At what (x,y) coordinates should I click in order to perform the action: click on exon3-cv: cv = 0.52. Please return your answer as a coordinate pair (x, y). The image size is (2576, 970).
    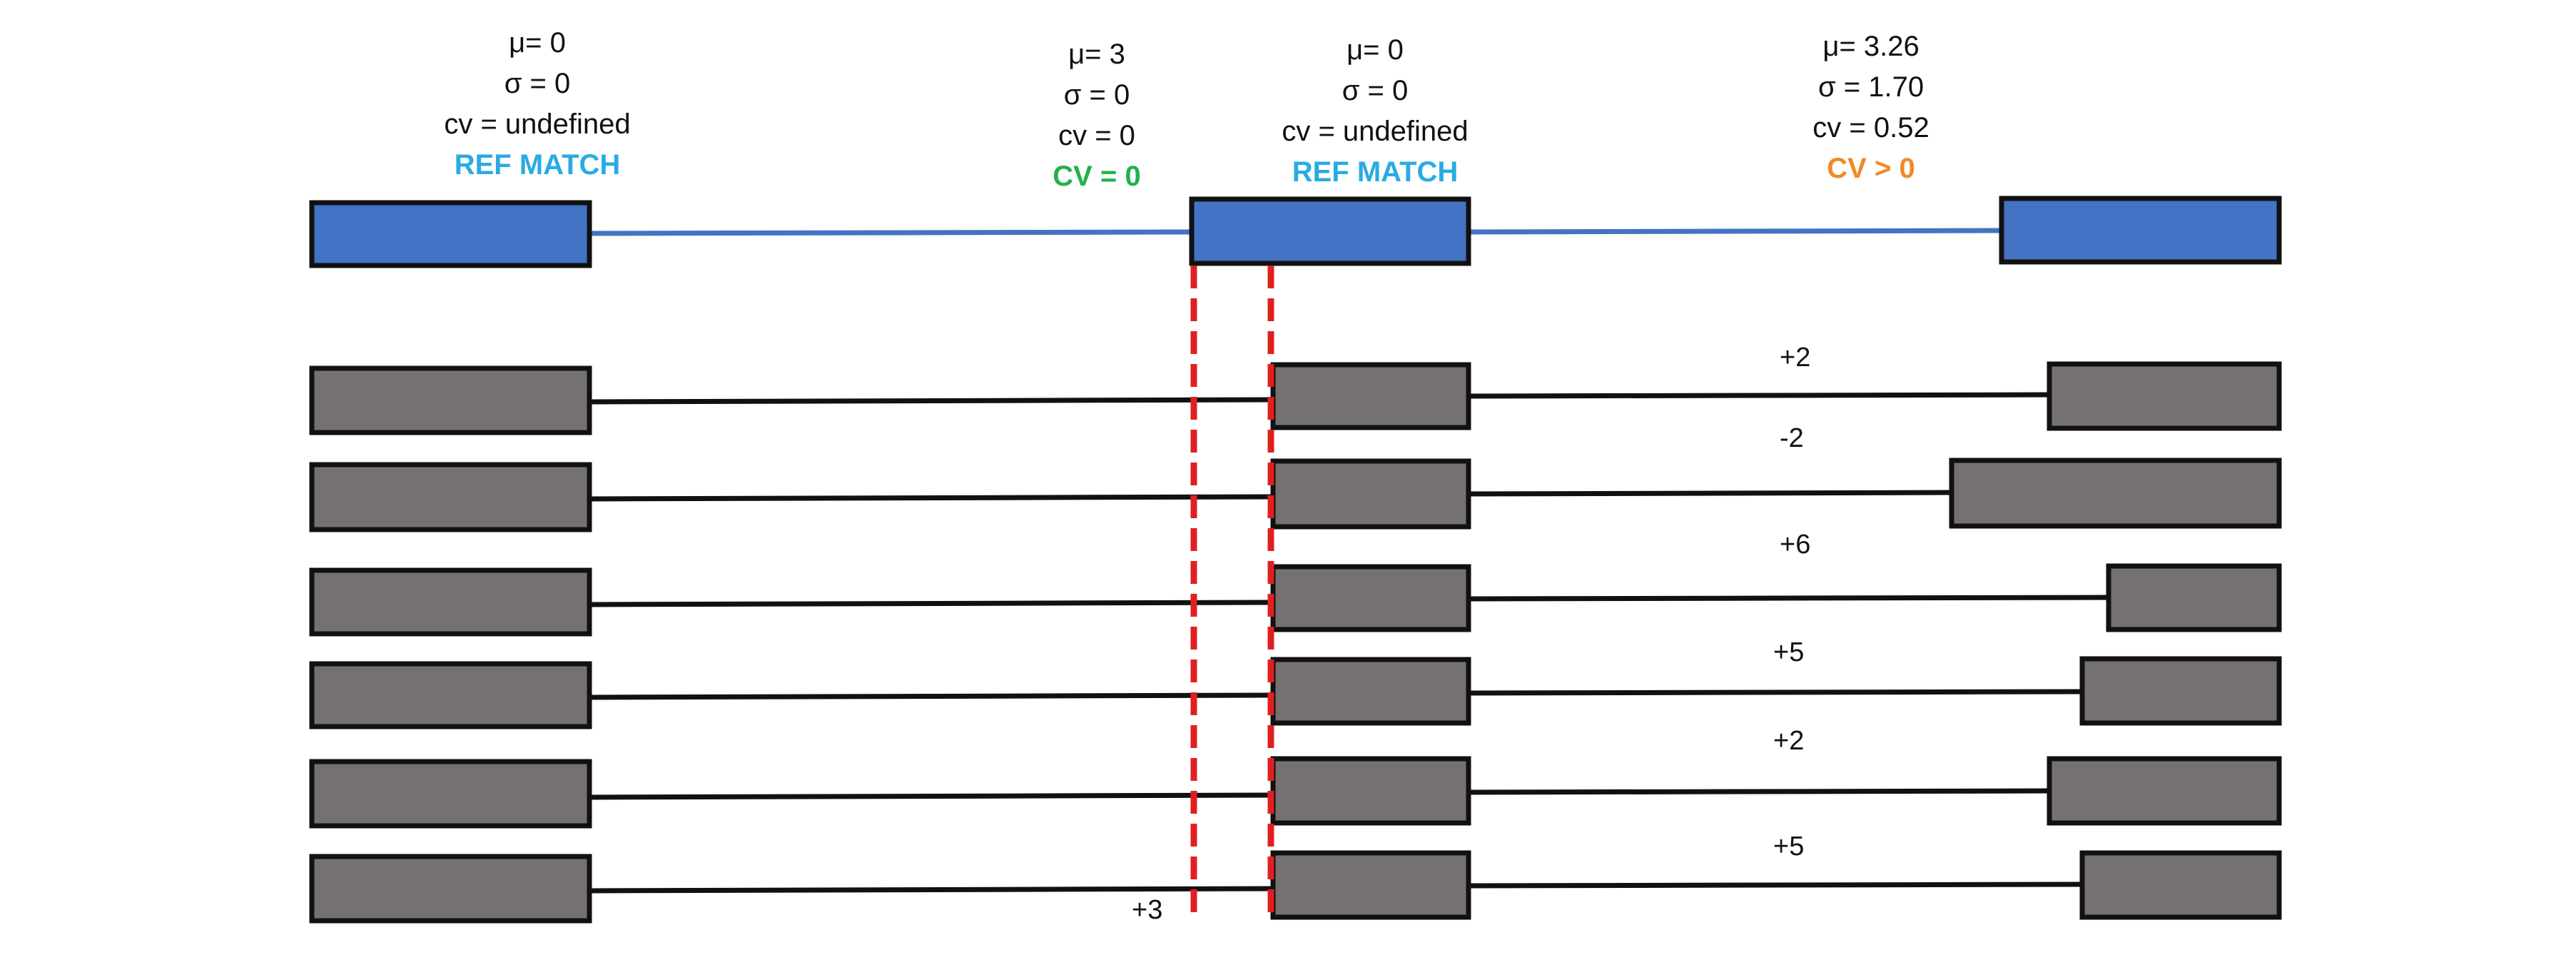
    Looking at the image, I should click on (1871, 127).